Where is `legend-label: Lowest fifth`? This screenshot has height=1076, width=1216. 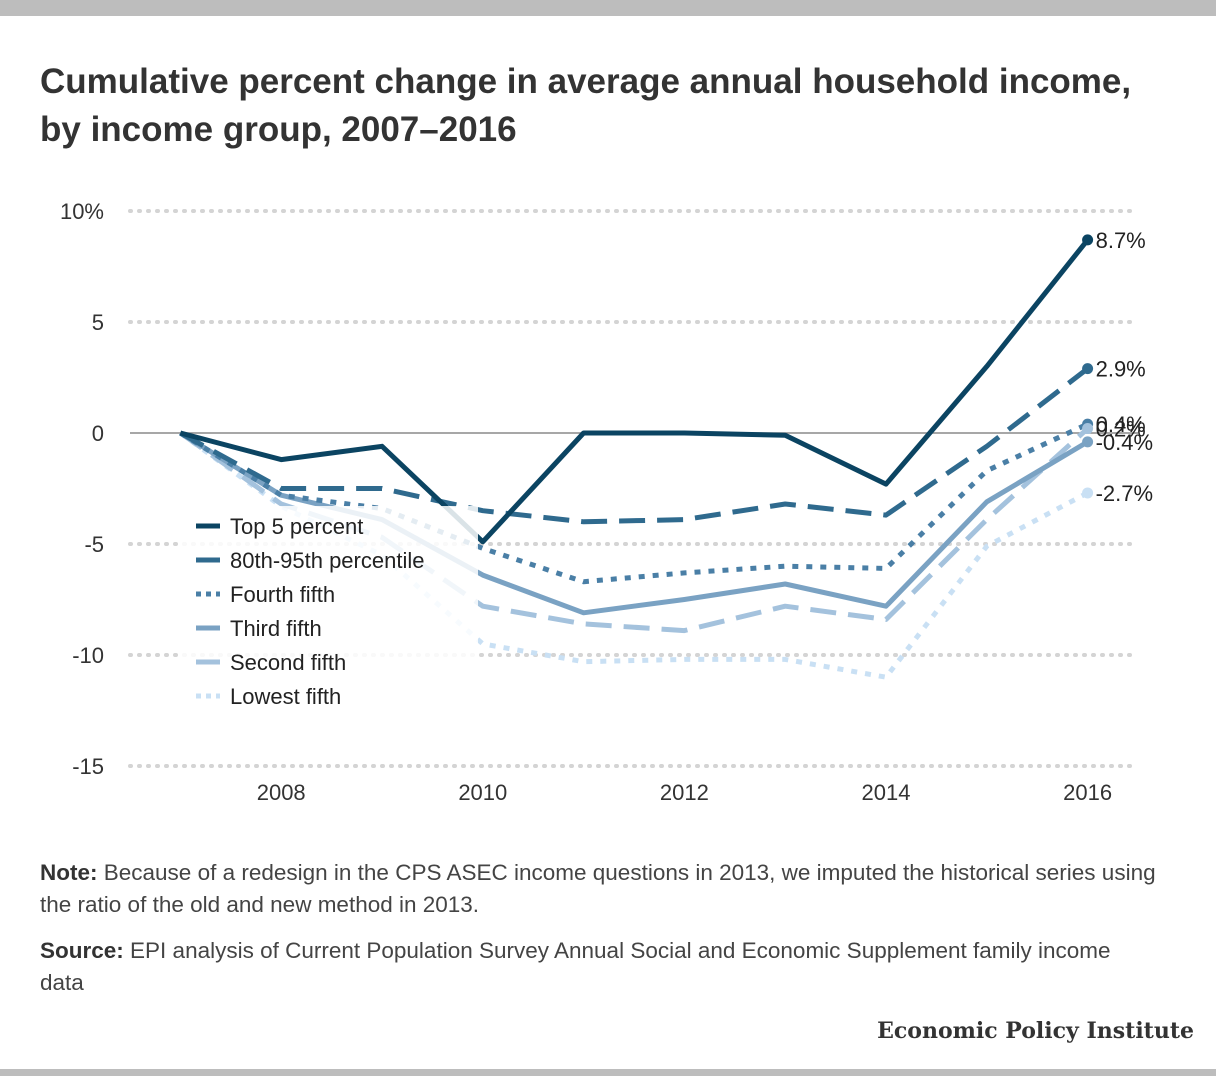 legend-label: Lowest fifth is located at coordinates (285, 696).